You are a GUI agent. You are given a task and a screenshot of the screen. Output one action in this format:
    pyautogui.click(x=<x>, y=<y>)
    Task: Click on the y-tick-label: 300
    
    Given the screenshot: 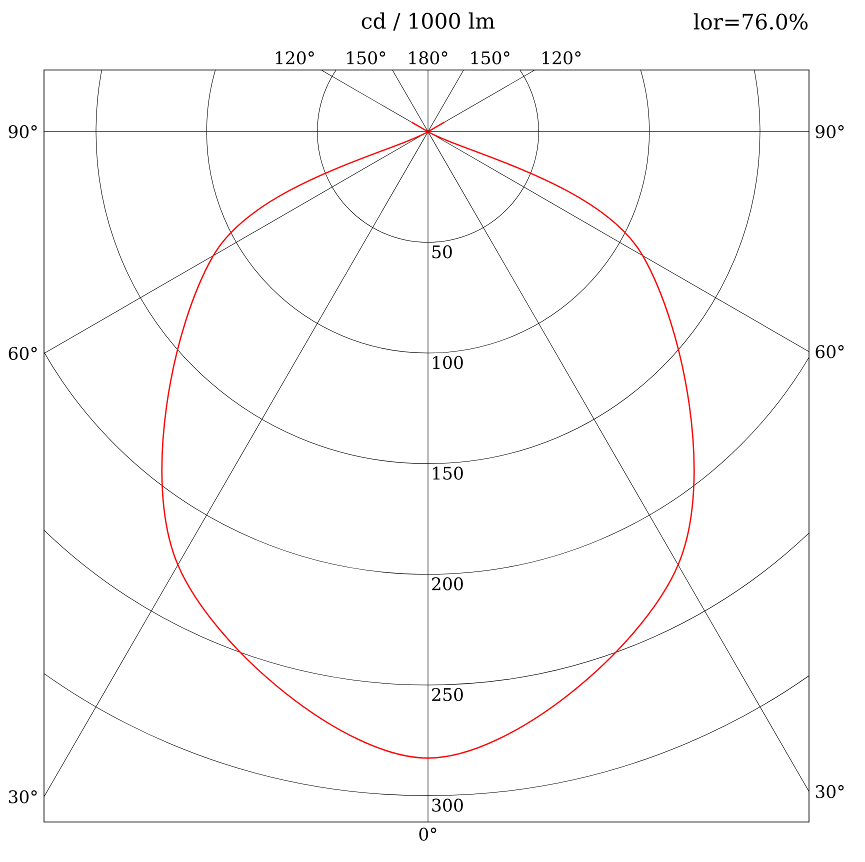 What is the action you would take?
    pyautogui.click(x=447, y=805)
    